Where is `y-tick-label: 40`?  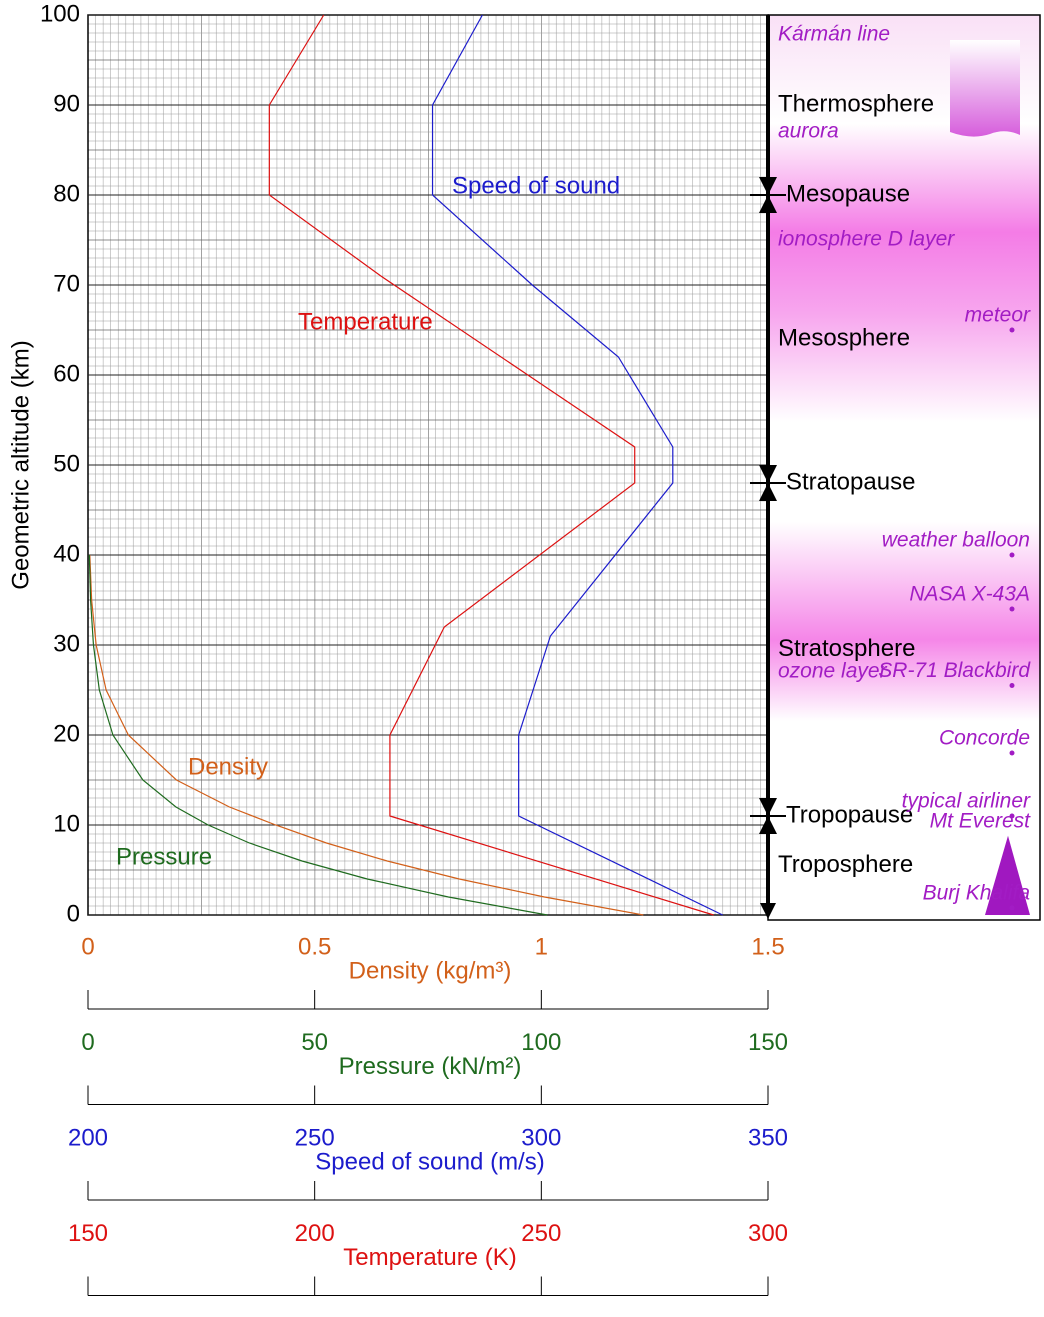 y-tick-label: 40 is located at coordinates (66, 553).